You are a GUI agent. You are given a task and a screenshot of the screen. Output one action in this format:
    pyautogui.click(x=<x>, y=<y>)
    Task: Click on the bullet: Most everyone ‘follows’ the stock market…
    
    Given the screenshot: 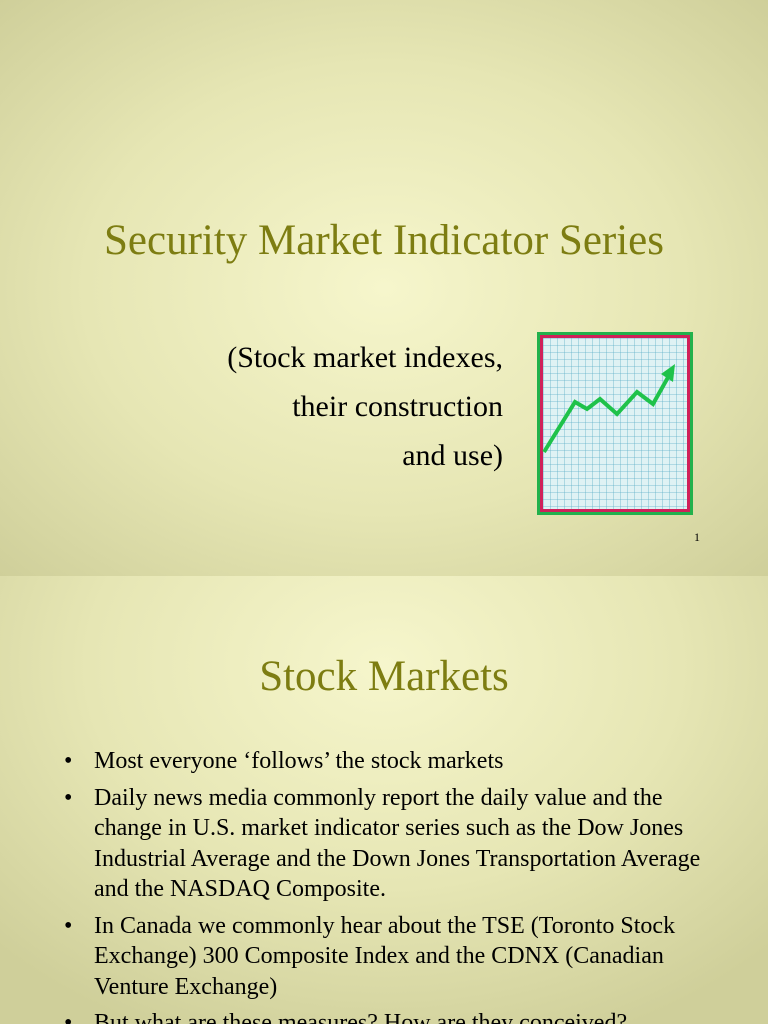 What is the action you would take?
    pyautogui.click(x=354, y=761)
    